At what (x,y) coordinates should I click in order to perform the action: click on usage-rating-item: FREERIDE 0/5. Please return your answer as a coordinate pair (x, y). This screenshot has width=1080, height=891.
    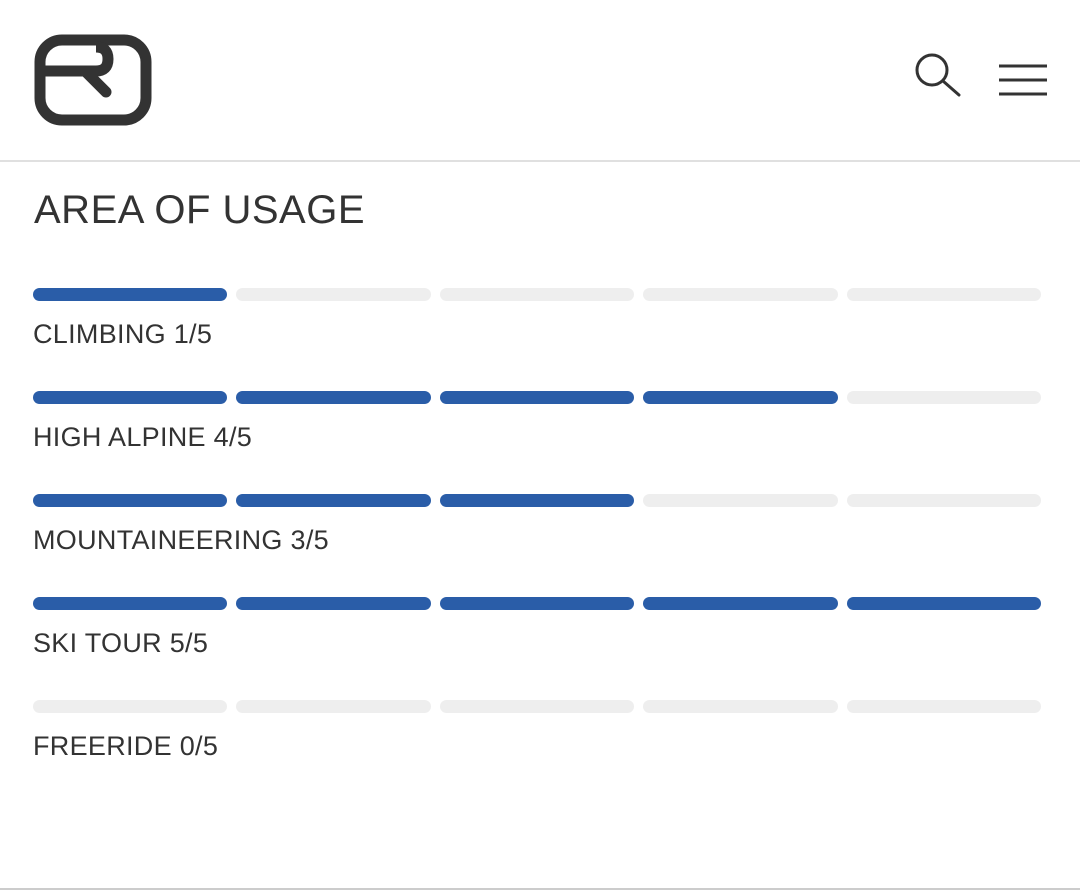
    Looking at the image, I should click on (537, 751).